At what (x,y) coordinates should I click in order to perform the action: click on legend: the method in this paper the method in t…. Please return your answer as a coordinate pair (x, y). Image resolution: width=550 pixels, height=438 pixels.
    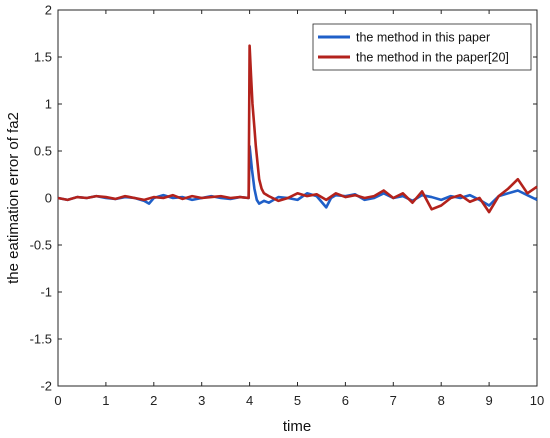
    Looking at the image, I should click on (422, 47).